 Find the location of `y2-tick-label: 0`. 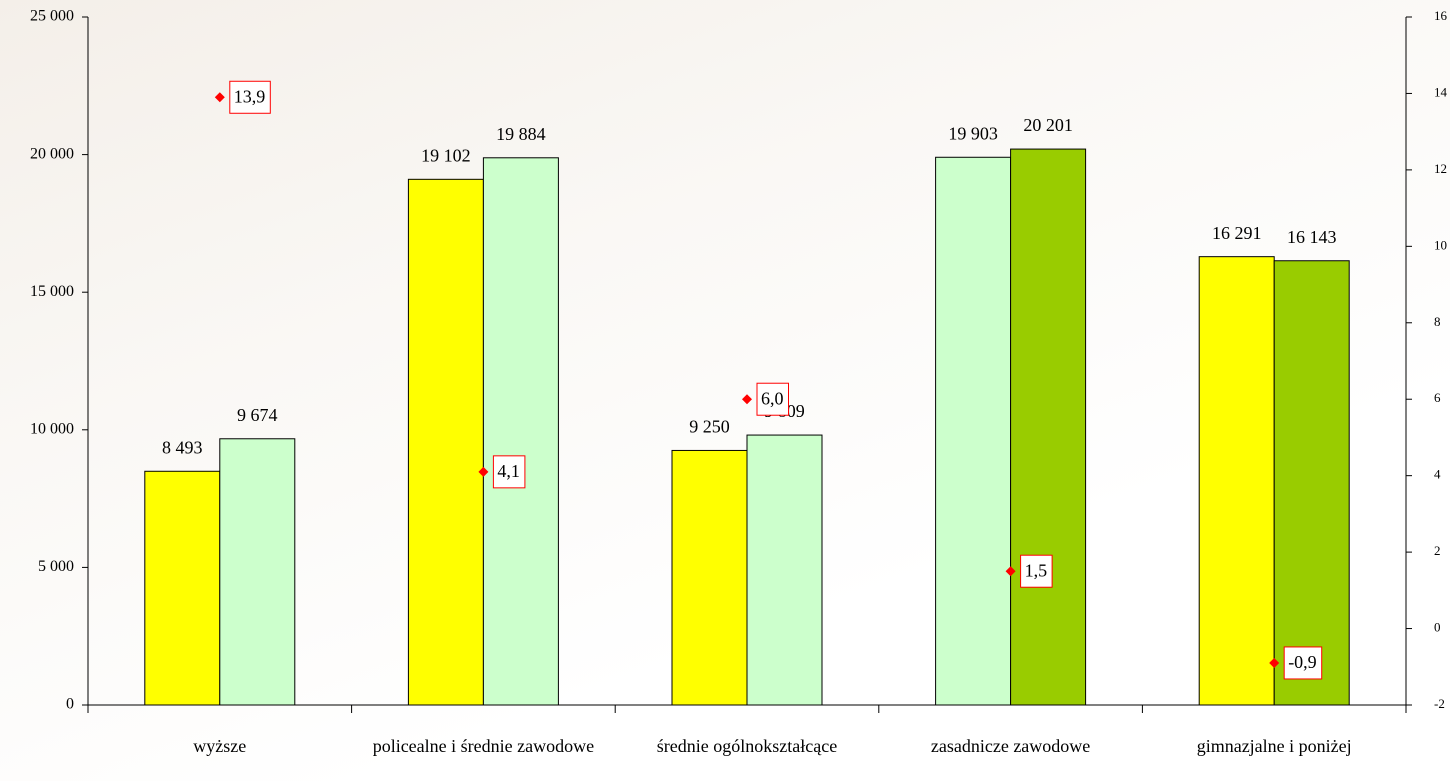

y2-tick-label: 0 is located at coordinates (1437, 627).